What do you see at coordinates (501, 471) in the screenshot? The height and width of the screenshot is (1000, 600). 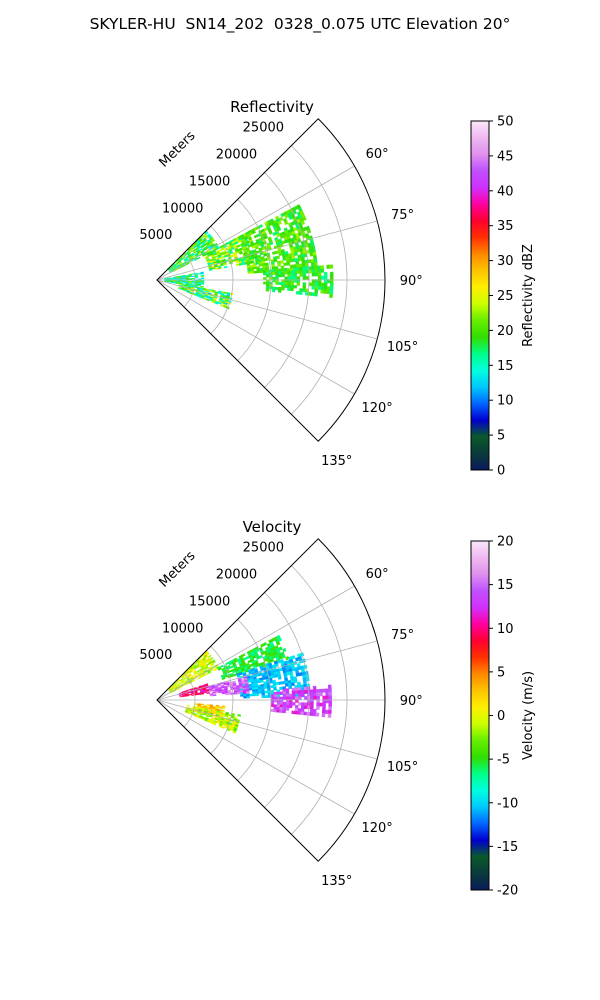 I see `colorbar-tick-label: 0` at bounding box center [501, 471].